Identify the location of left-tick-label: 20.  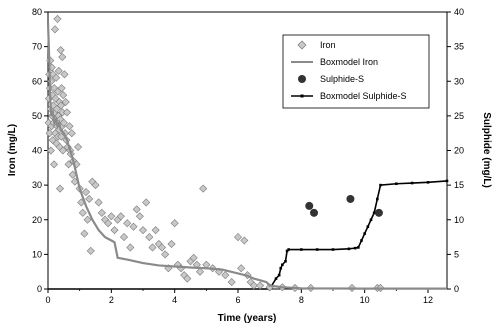
(37, 220).